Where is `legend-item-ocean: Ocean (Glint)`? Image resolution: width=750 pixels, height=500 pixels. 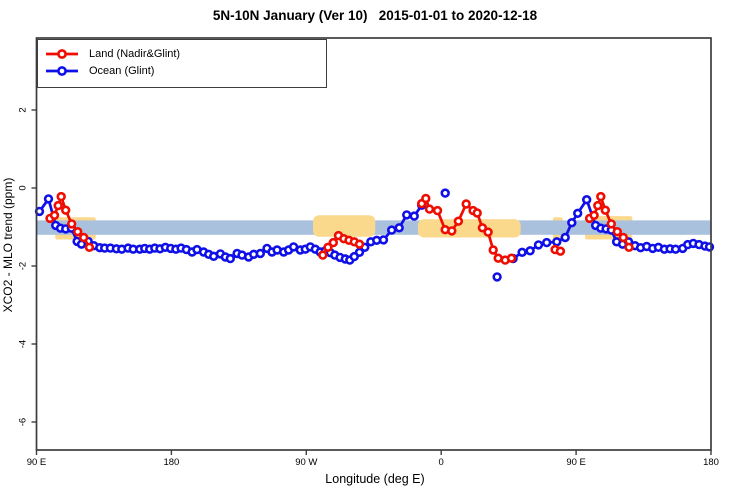
legend-item-ocean: Ocean (Glint) is located at coordinates (182, 70).